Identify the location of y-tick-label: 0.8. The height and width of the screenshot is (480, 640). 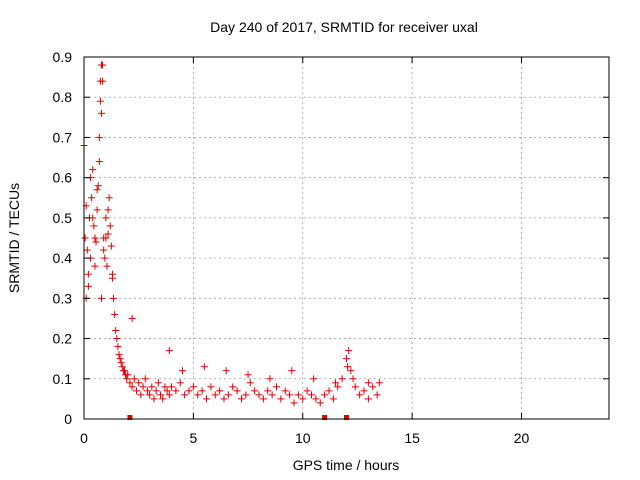
(63, 97).